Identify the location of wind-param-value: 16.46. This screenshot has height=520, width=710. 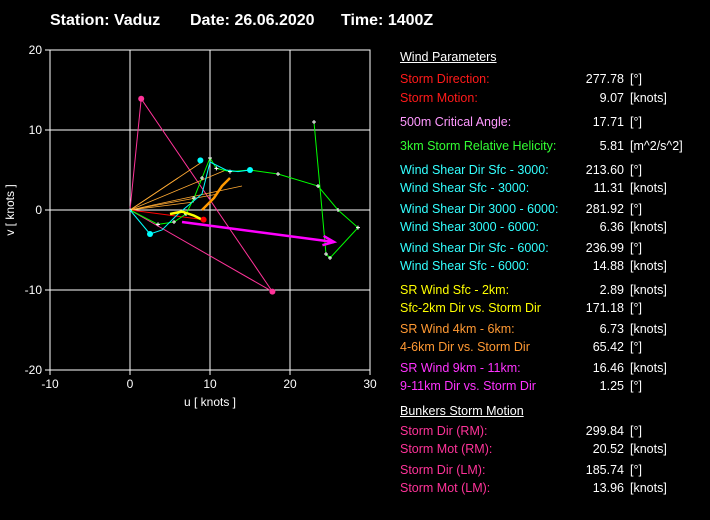
(608, 368).